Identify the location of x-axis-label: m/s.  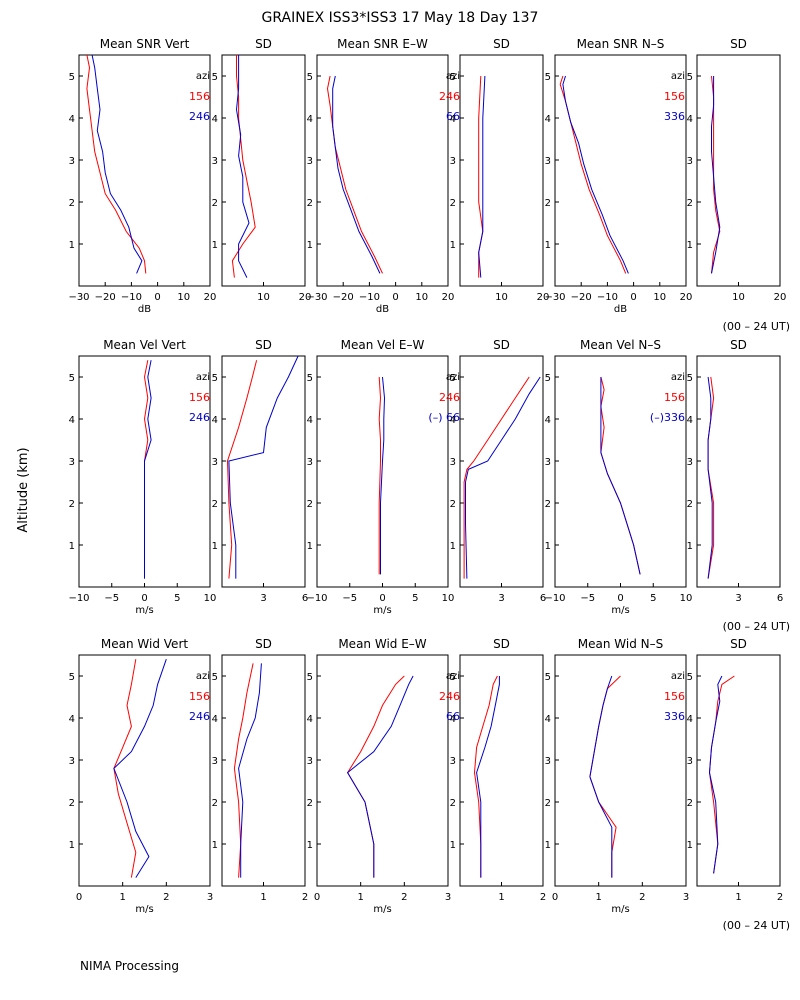
(382, 909).